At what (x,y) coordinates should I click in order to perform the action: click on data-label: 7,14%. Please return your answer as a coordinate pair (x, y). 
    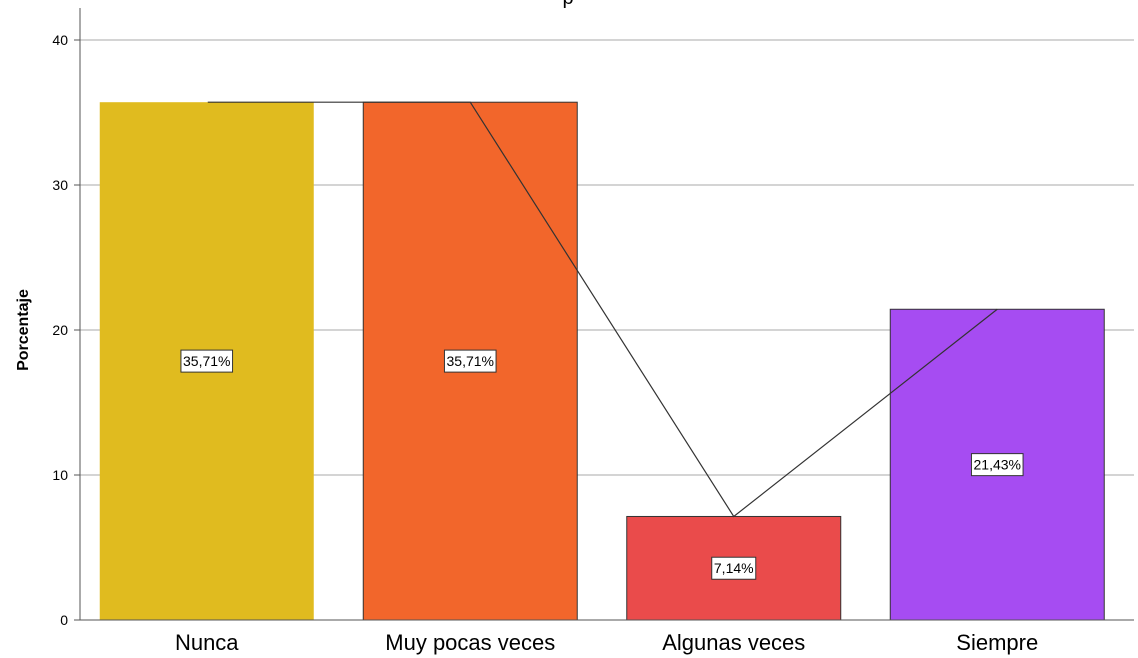
    Looking at the image, I should click on (734, 568).